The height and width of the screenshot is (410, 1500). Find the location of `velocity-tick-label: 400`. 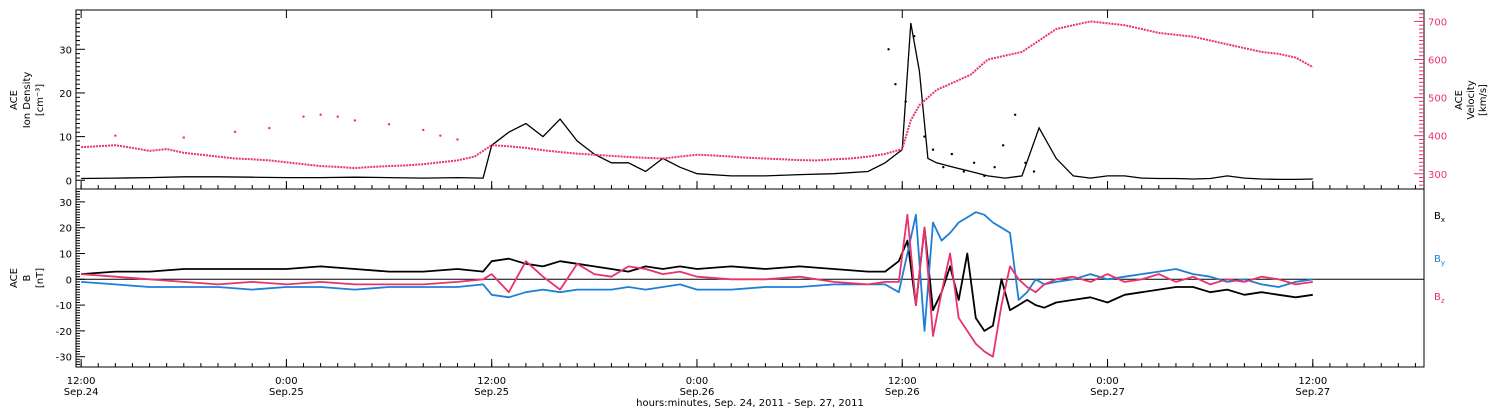

velocity-tick-label: 400 is located at coordinates (1437, 137).